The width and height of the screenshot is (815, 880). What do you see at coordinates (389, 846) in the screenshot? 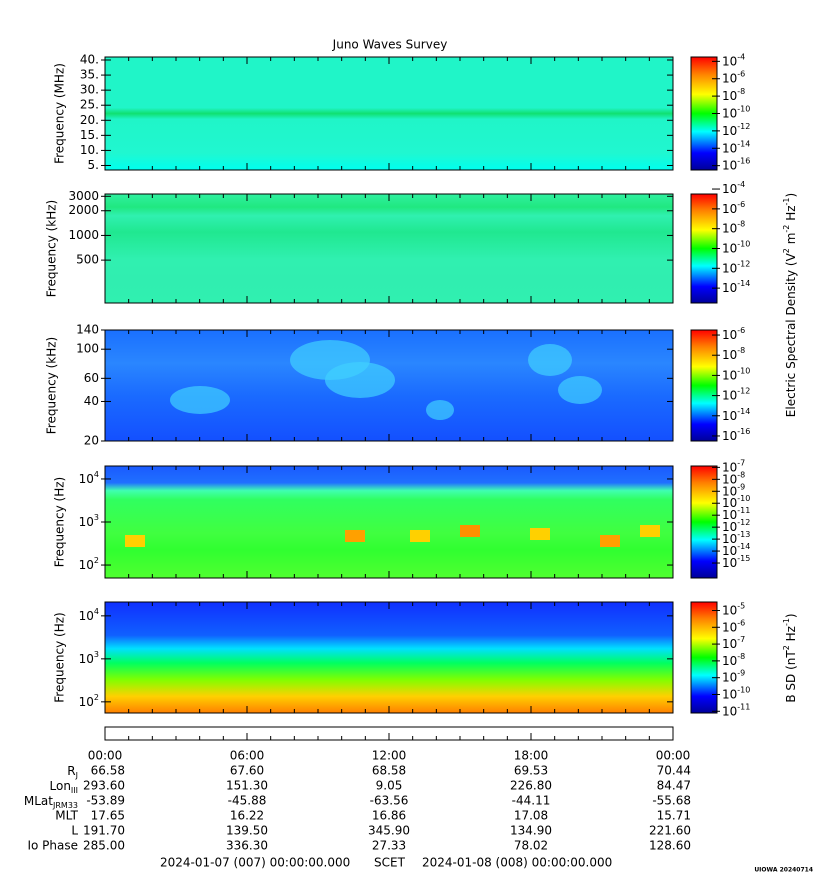
I see `ephemeris-value: 27.33` at bounding box center [389, 846].